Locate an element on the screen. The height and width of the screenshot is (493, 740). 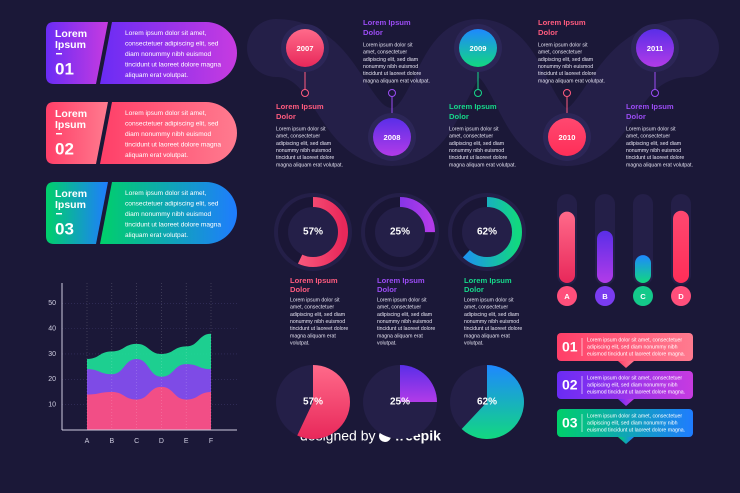
bar is located at coordinates (605, 256).